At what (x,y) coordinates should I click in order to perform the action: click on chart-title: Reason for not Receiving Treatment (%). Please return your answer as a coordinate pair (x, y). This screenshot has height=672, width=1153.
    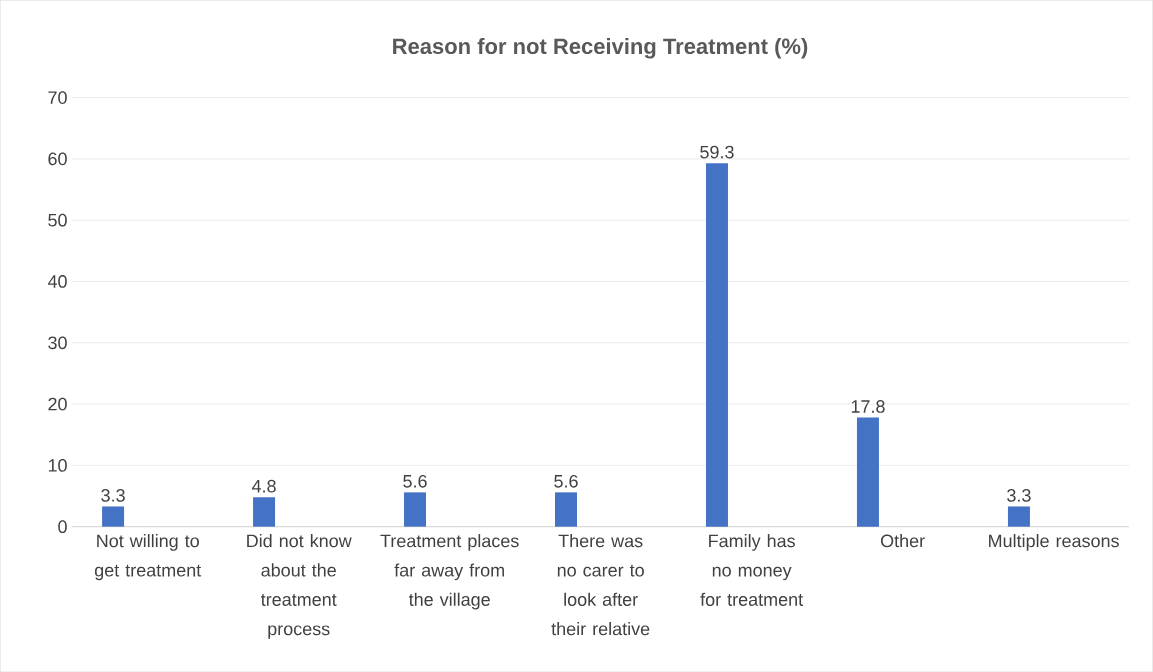
    Looking at the image, I should click on (600, 48).